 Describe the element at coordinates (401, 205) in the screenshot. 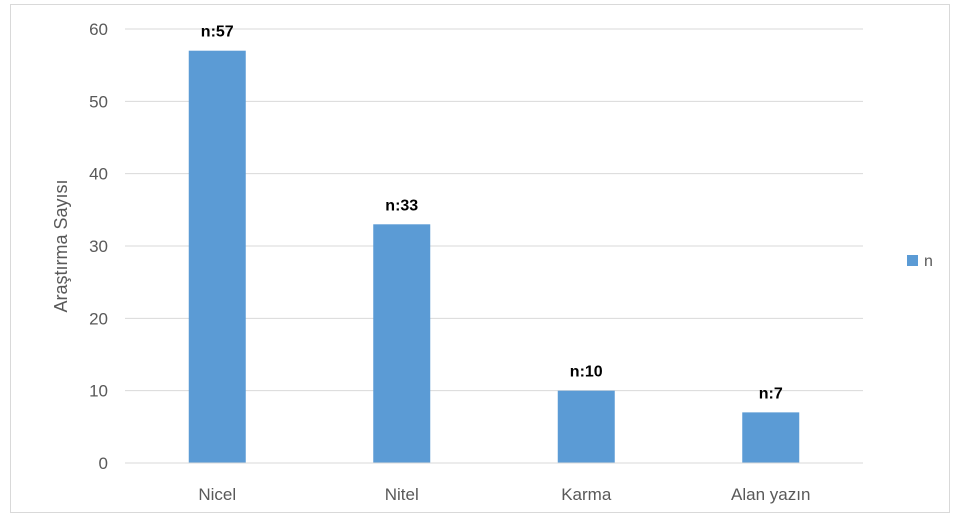

I see `data-label: n:33` at that location.